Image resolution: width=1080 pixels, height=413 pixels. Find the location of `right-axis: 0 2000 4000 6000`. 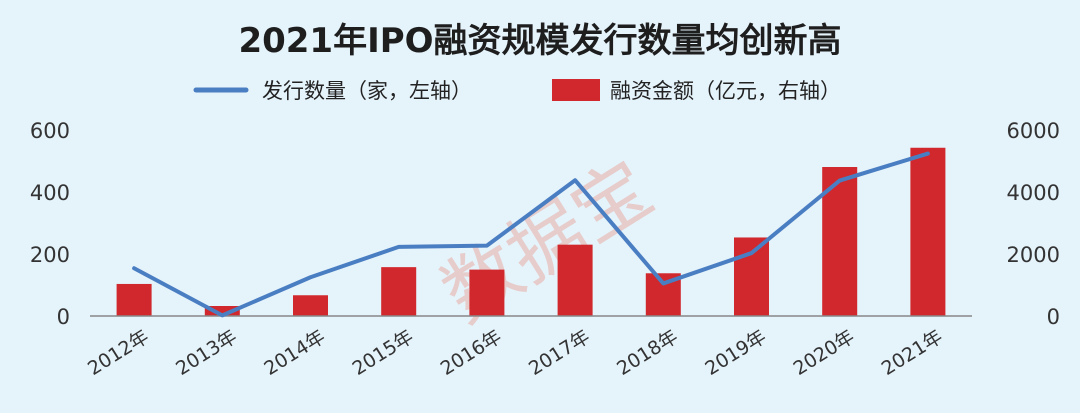

right-axis: 0 2000 4000 6000 is located at coordinates (1033, 224).